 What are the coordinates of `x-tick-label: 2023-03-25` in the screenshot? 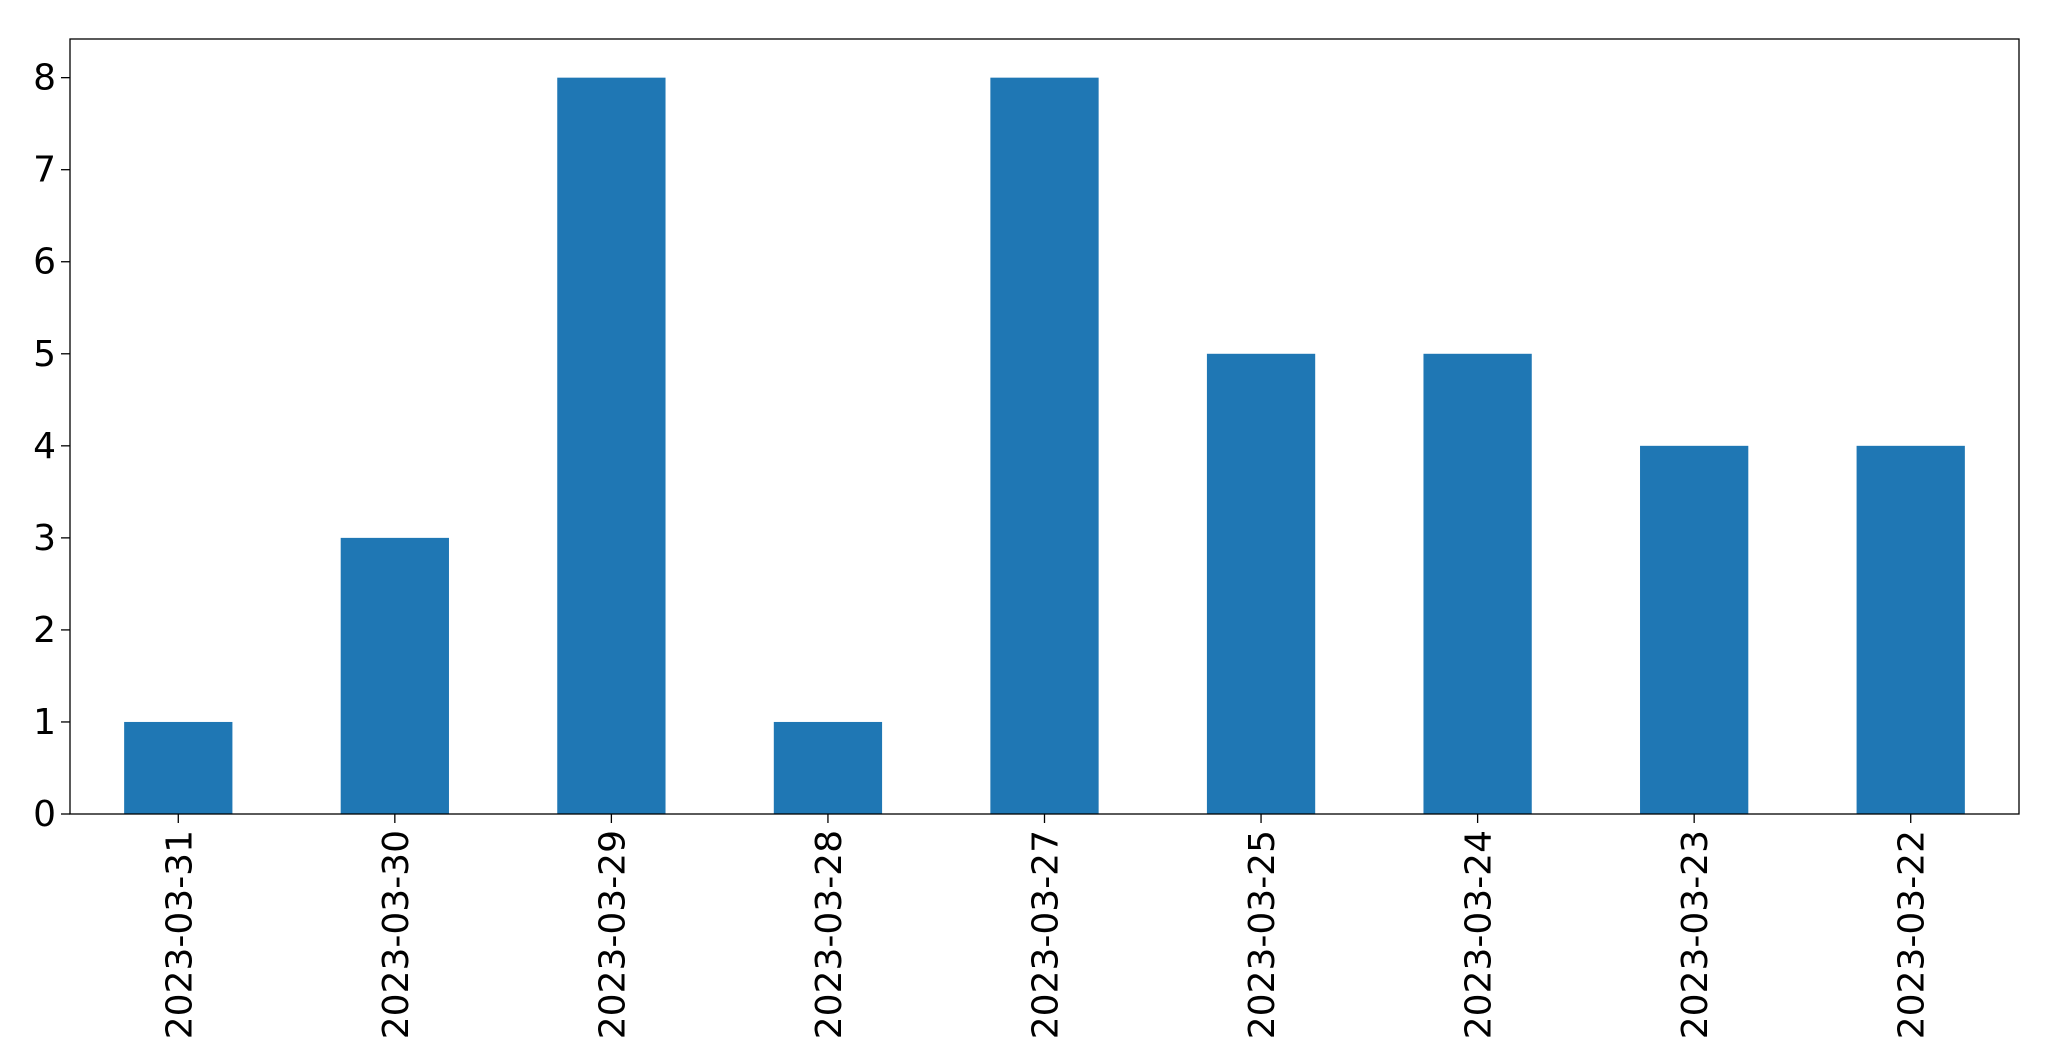 It's located at (1262, 934).